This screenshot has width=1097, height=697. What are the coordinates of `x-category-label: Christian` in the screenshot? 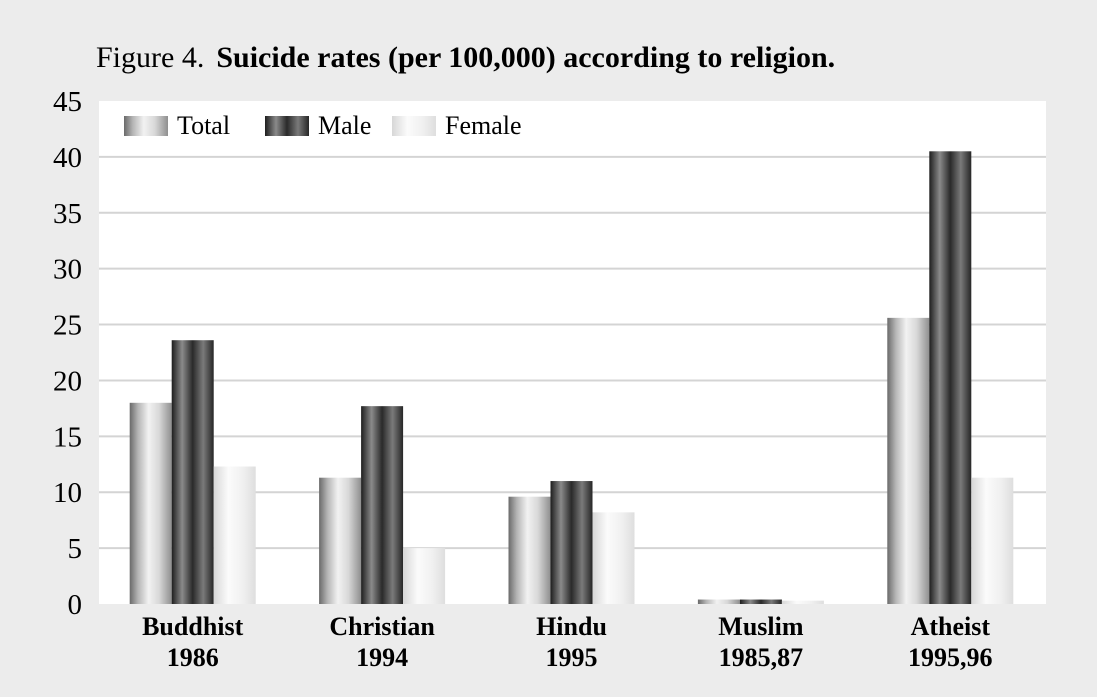 It's located at (382, 626).